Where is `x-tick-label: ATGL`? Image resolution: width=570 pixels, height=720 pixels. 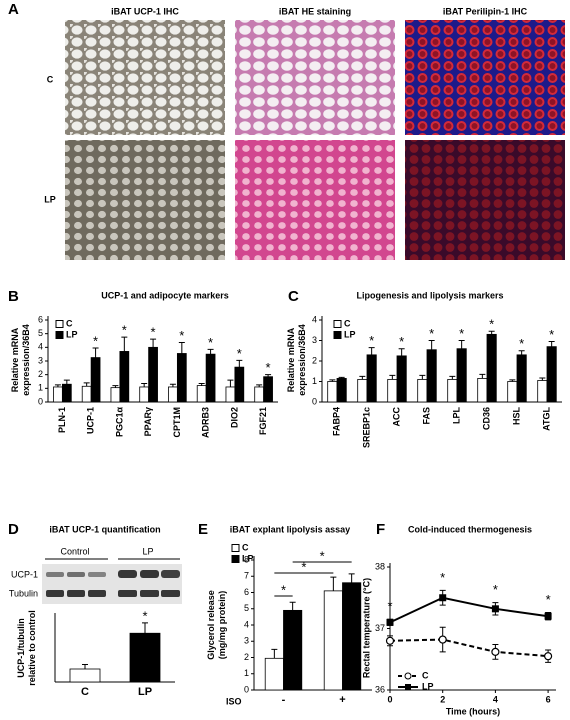 x-tick-label: ATGL is located at coordinates (546, 418).